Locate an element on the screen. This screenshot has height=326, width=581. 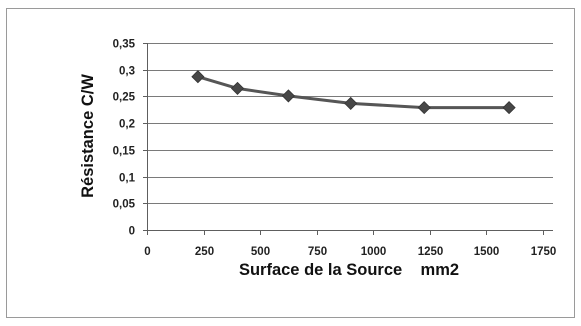
y-axis-title: Résistance C/W is located at coordinates (88, 136).